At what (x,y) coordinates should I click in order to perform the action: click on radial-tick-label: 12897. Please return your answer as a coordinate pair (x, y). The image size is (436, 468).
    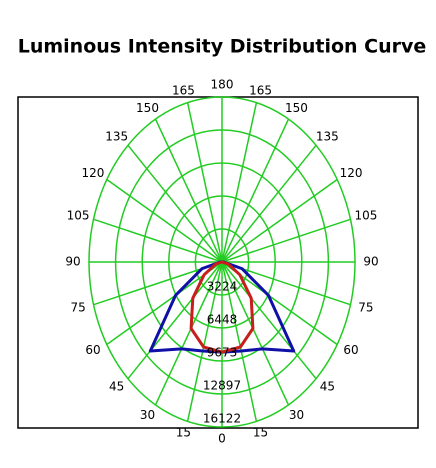
    Looking at the image, I should click on (222, 385).